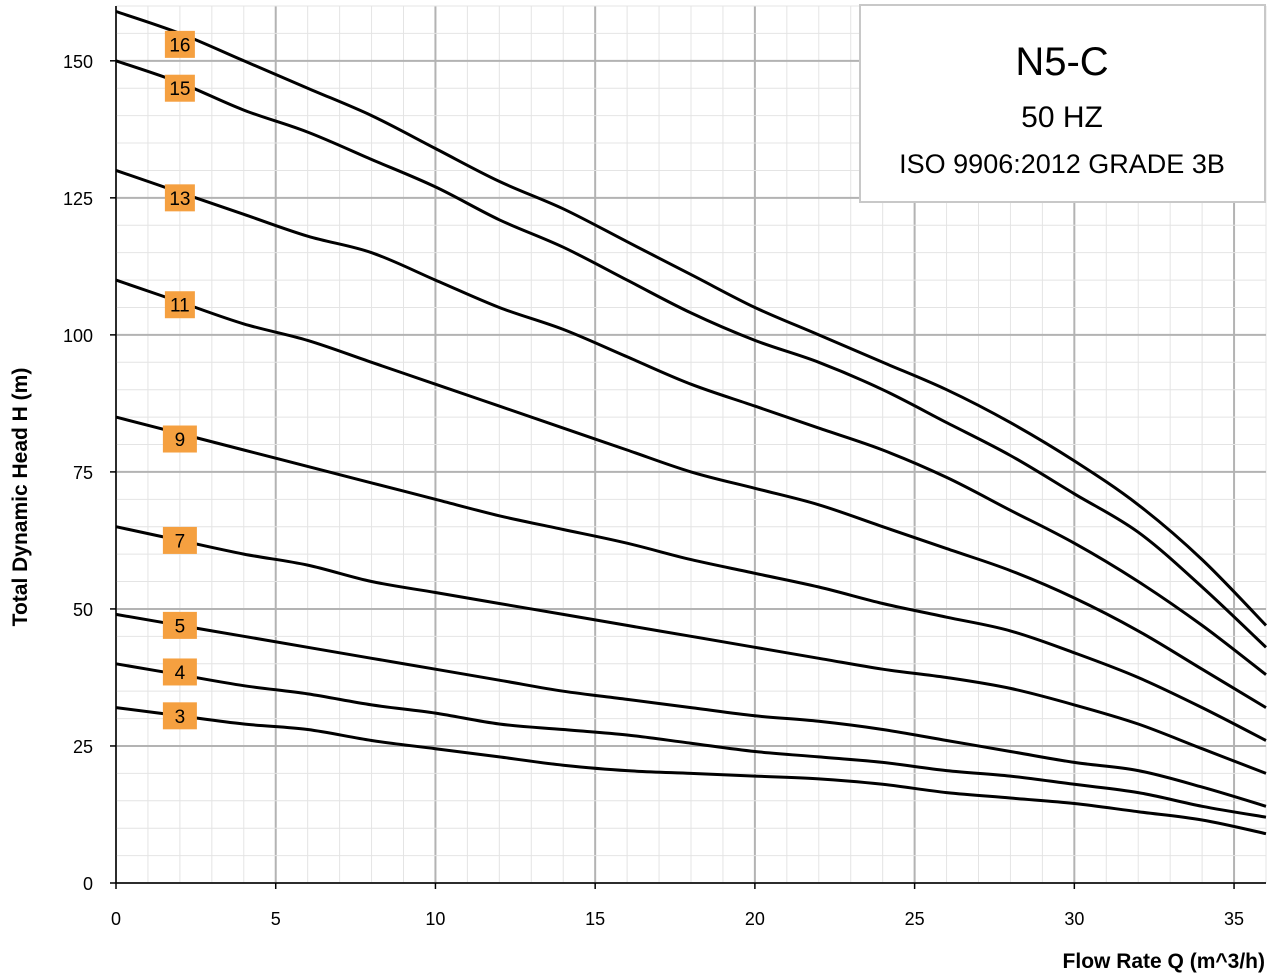 The width and height of the screenshot is (1277, 978). I want to click on stage-label-15: 15, so click(180, 88).